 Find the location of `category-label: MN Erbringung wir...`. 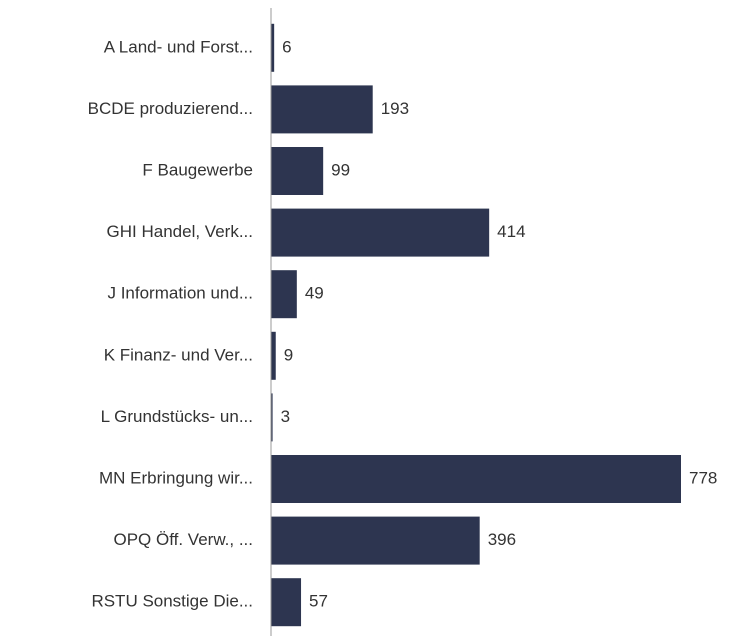

category-label: MN Erbringung wir... is located at coordinates (176, 477).